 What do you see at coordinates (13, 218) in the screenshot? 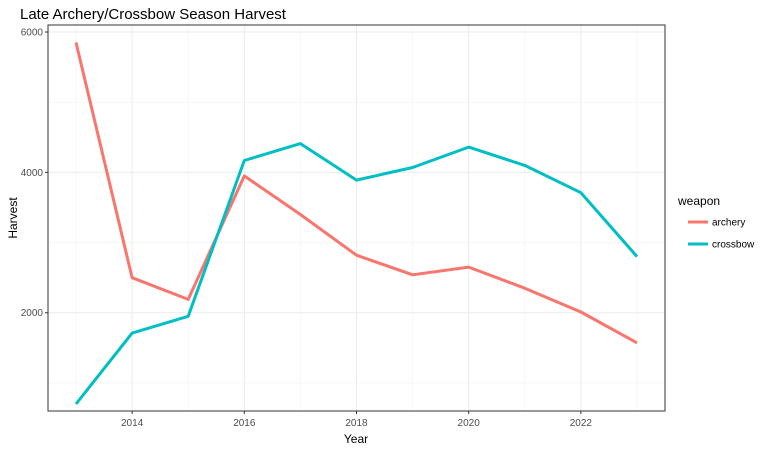
I see `y-axis-title: Harvest` at bounding box center [13, 218].